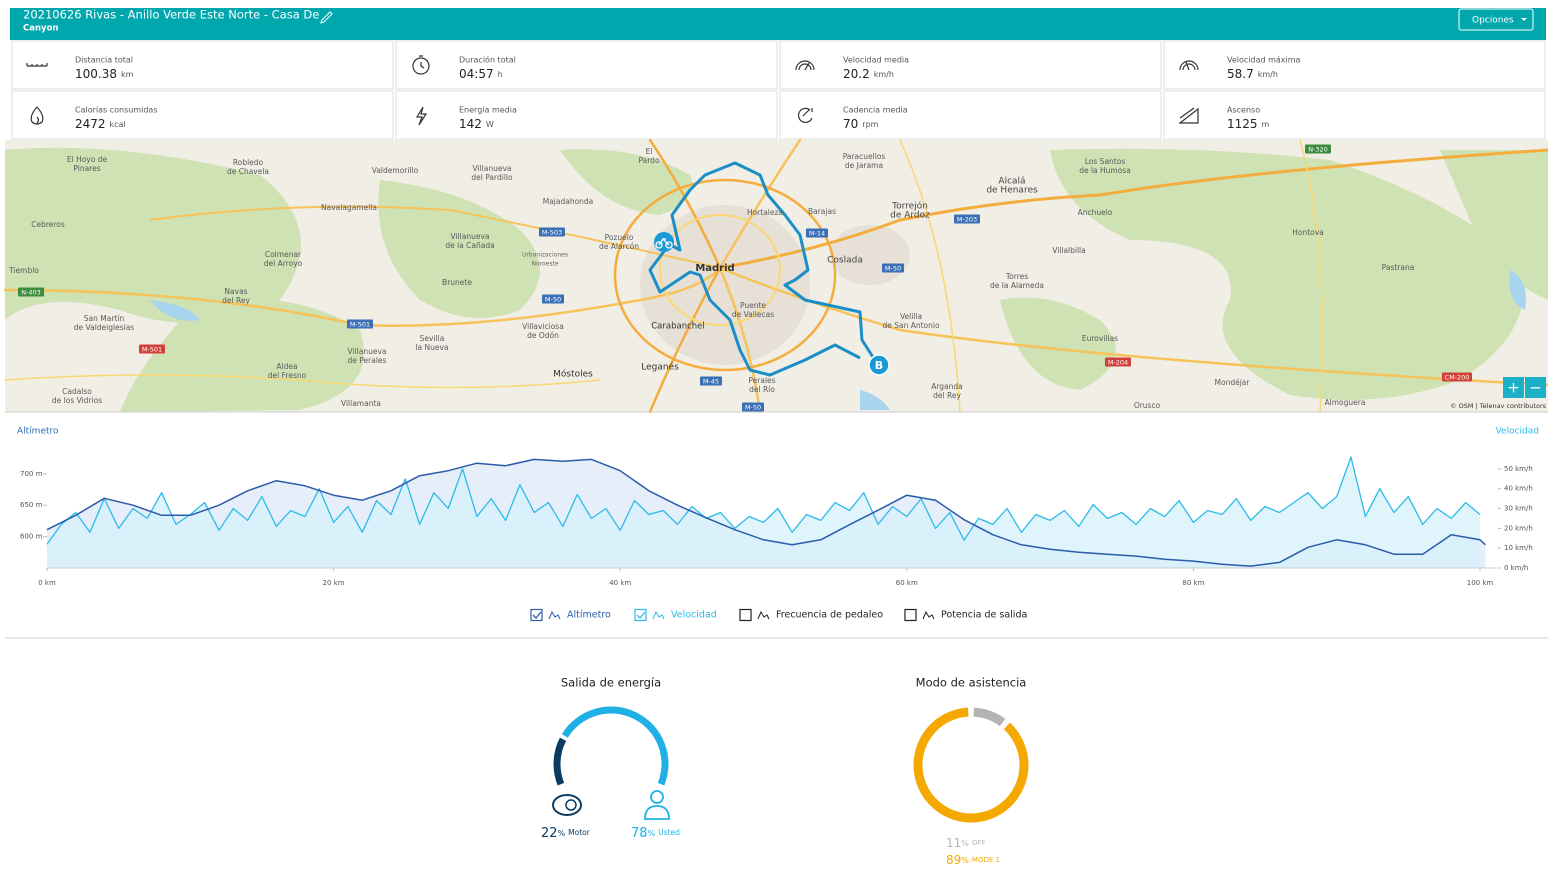 The height and width of the screenshot is (871, 1548). I want to click on stat-value: 2472 kcal, so click(100, 124).